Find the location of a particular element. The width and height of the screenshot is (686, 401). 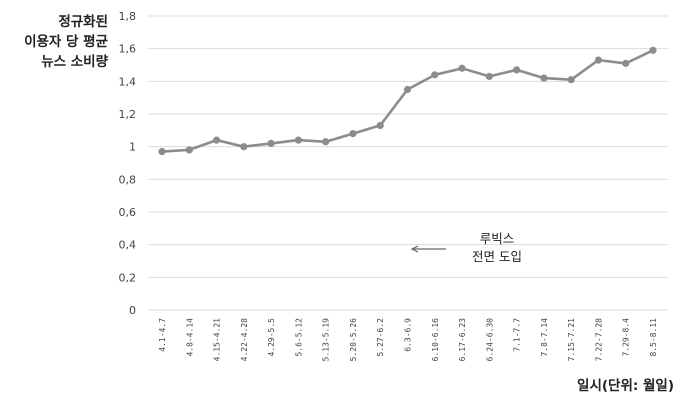

x-tick-label: 5.27-6.2 is located at coordinates (380, 337).